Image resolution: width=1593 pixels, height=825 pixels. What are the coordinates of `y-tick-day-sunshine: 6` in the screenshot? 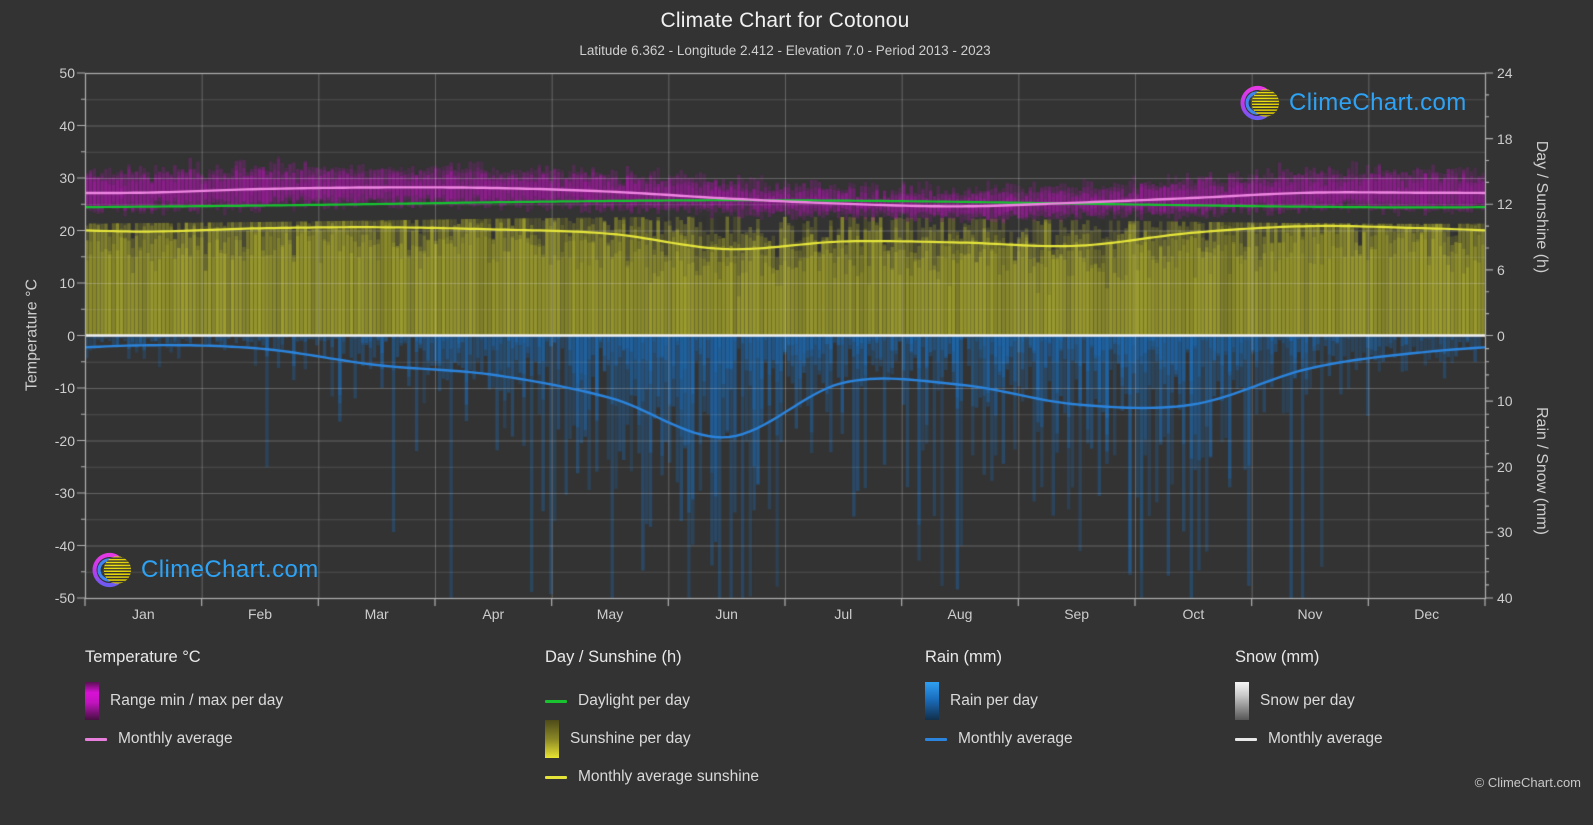 It's located at (1501, 269).